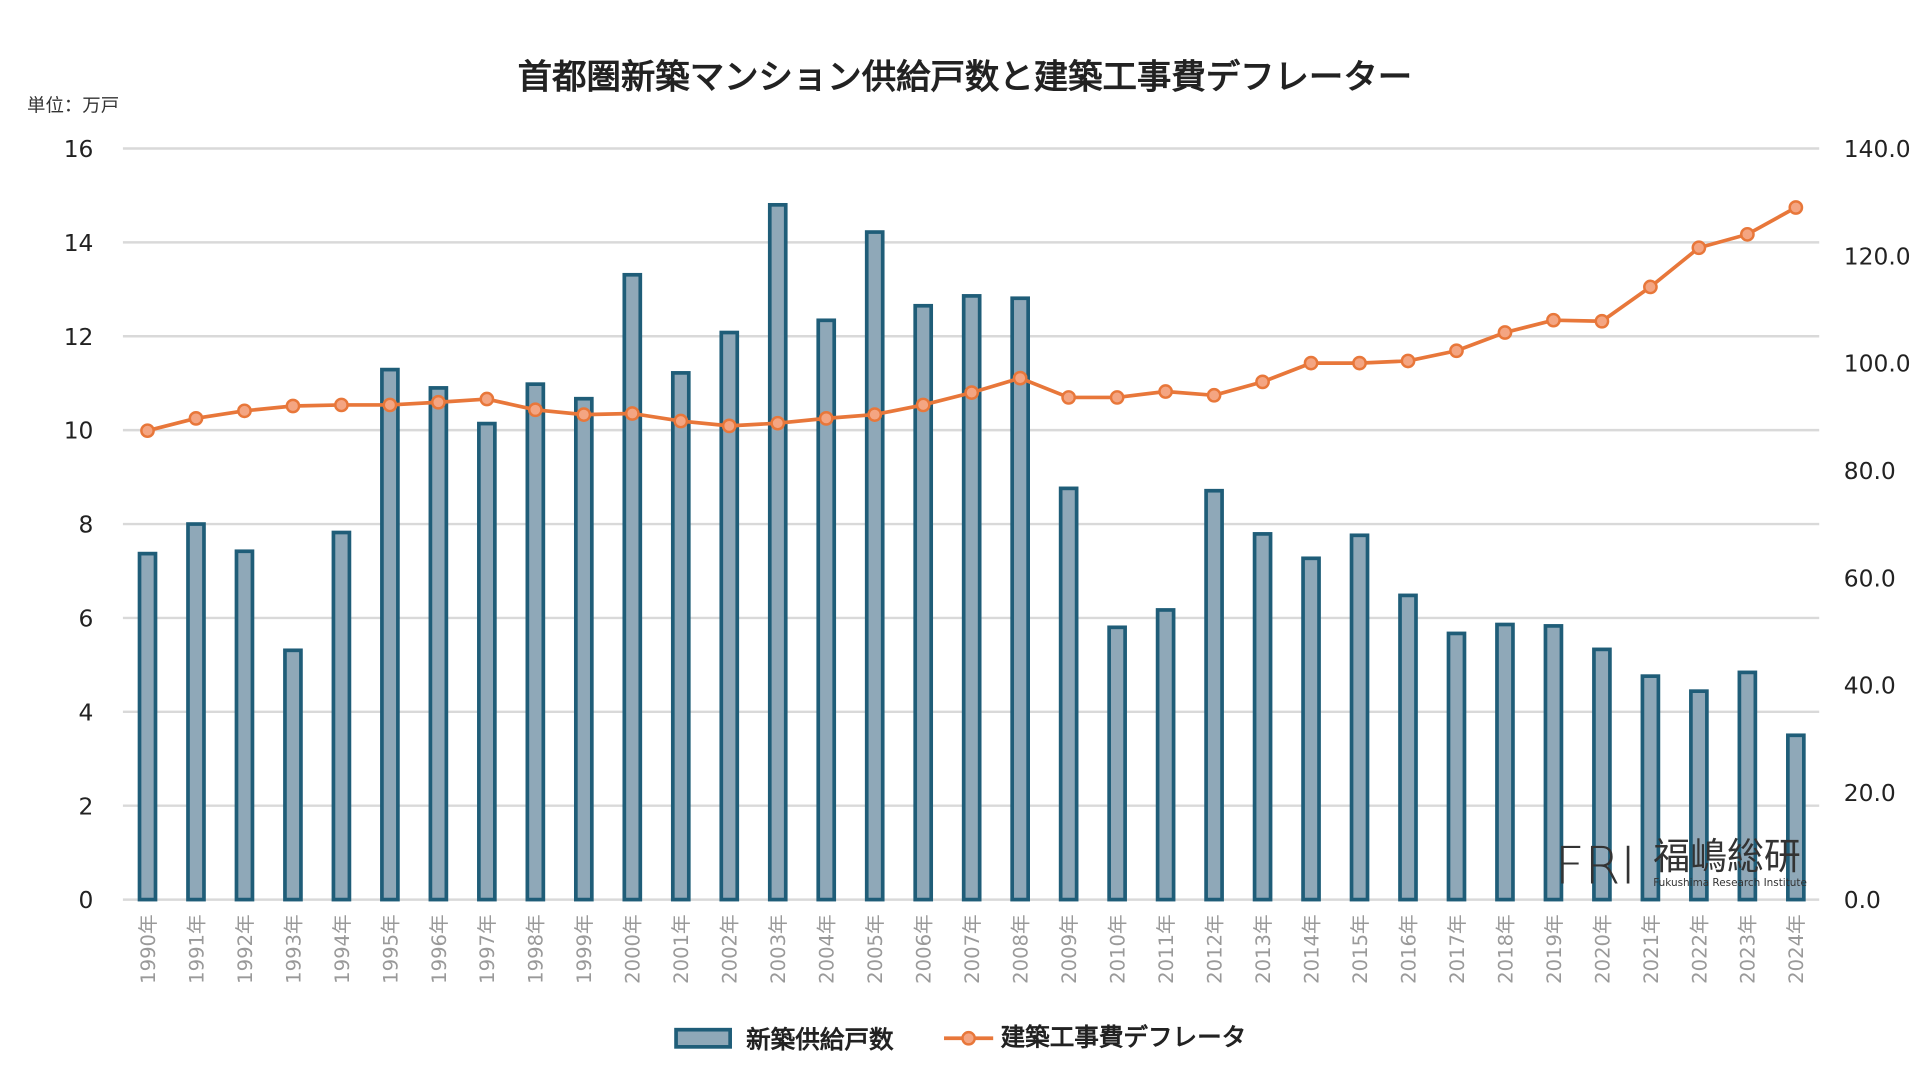 This screenshot has width=1920, height=1080. Describe the element at coordinates (1748, 949) in the screenshot. I see `x-tick-label: 2023年` at that location.